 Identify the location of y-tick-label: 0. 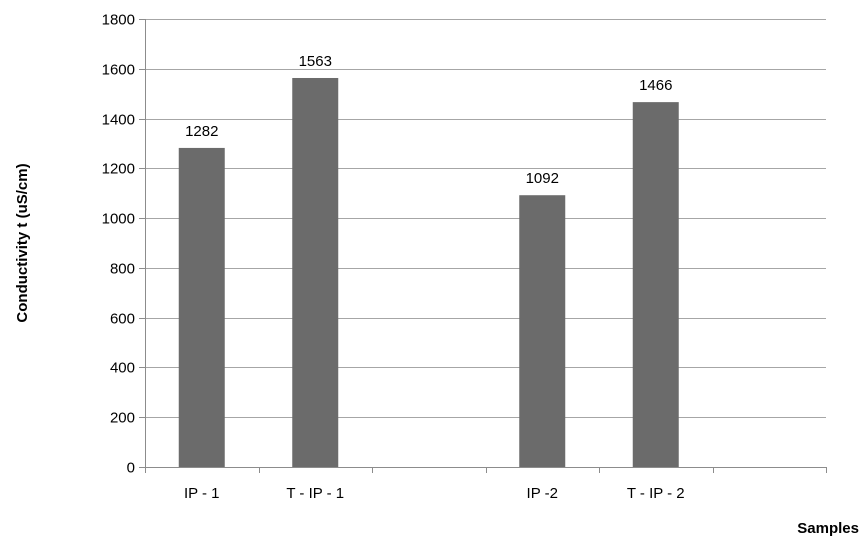
(131, 468).